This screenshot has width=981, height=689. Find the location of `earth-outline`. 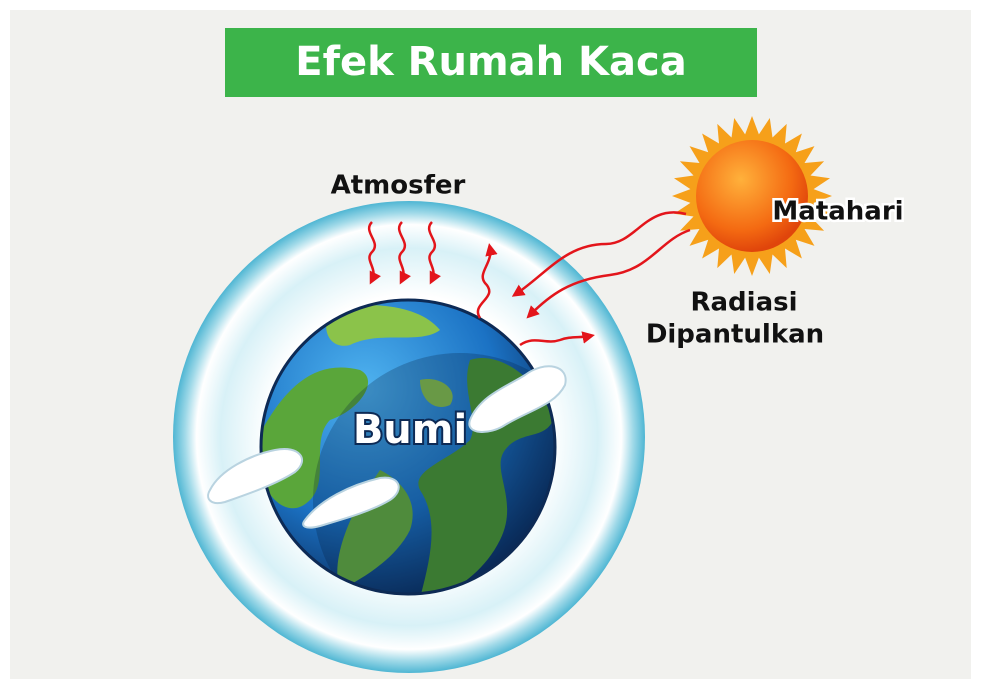

earth-outline is located at coordinates (408, 447).